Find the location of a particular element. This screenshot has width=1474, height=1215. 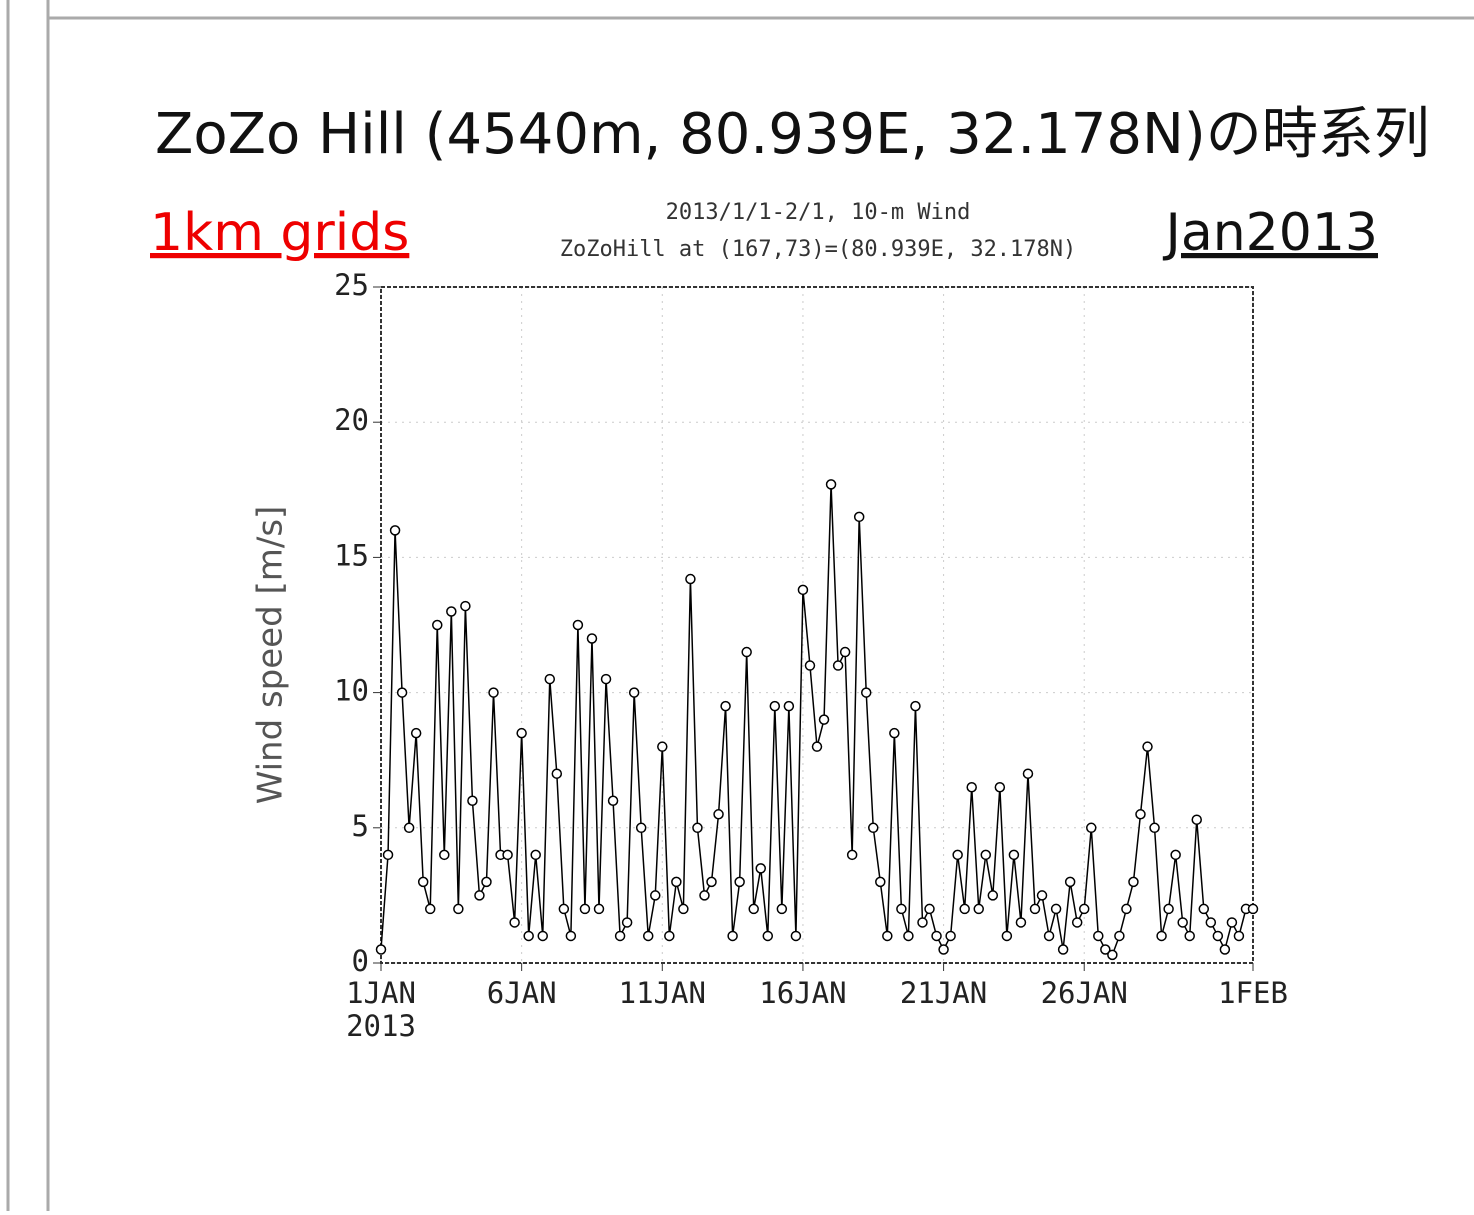

y-tick-label: 15 is located at coordinates (351, 555).